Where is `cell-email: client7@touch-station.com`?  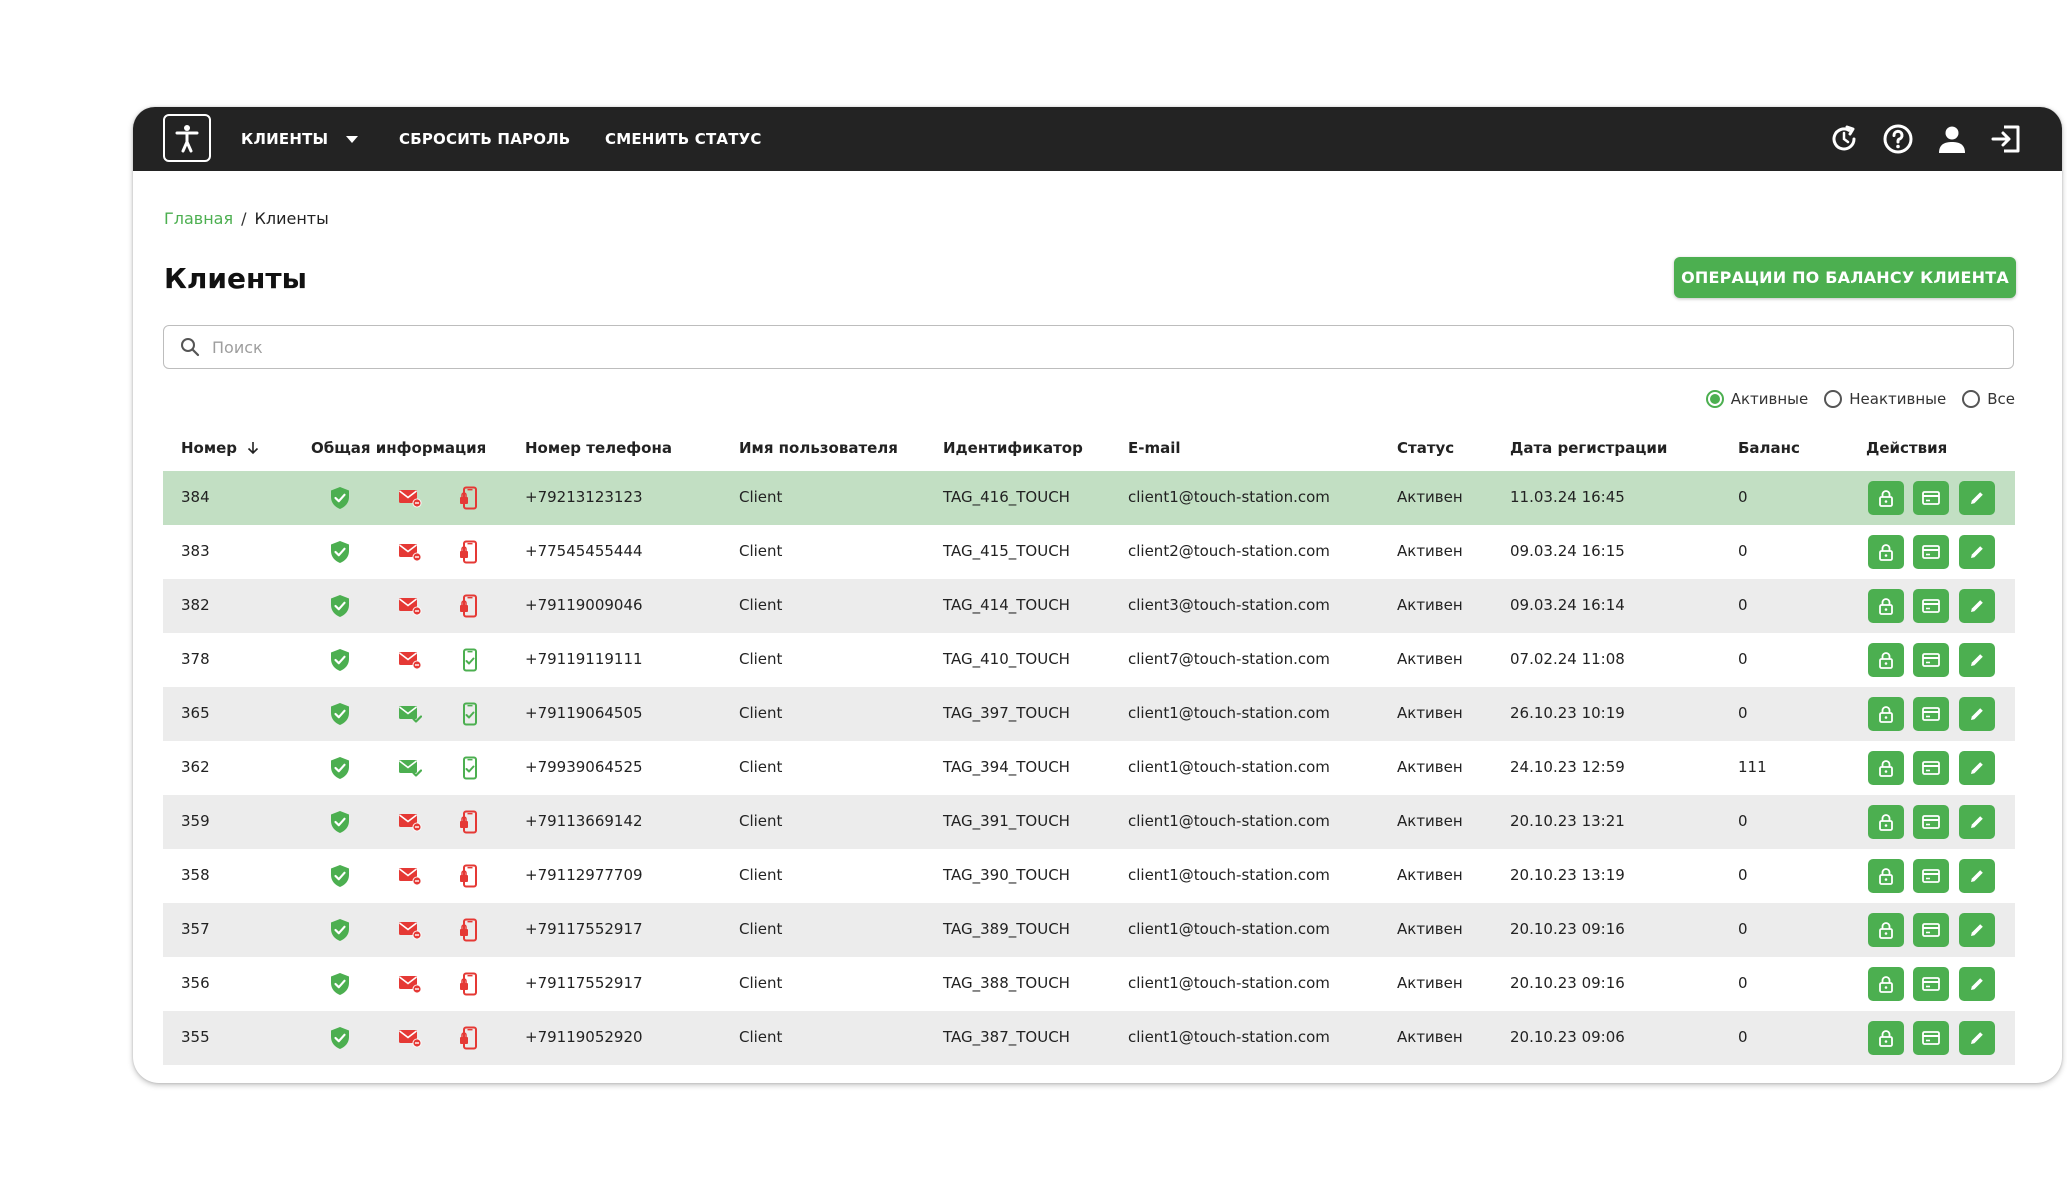 cell-email: client7@touch-station.com is located at coordinates (1229, 659).